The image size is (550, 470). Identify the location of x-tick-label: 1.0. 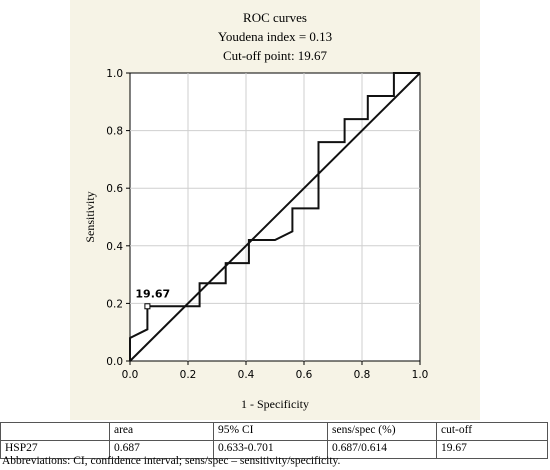
(420, 375).